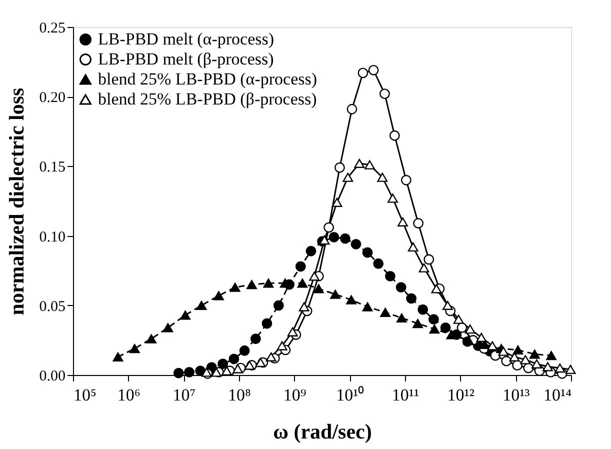 Image resolution: width=611 pixels, height=449 pixels. Describe the element at coordinates (322, 432) in the screenshot. I see `x-axis-title: ω (rad/sec)` at that location.